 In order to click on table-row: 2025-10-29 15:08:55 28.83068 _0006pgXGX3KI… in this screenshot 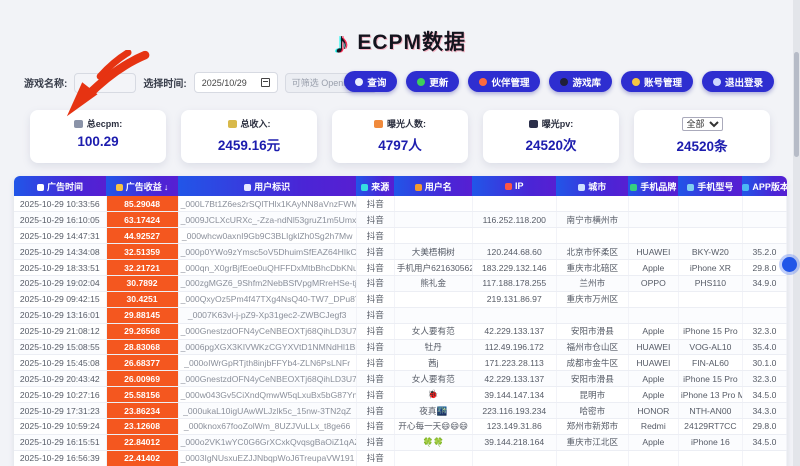, I will do `click(400, 347)`.